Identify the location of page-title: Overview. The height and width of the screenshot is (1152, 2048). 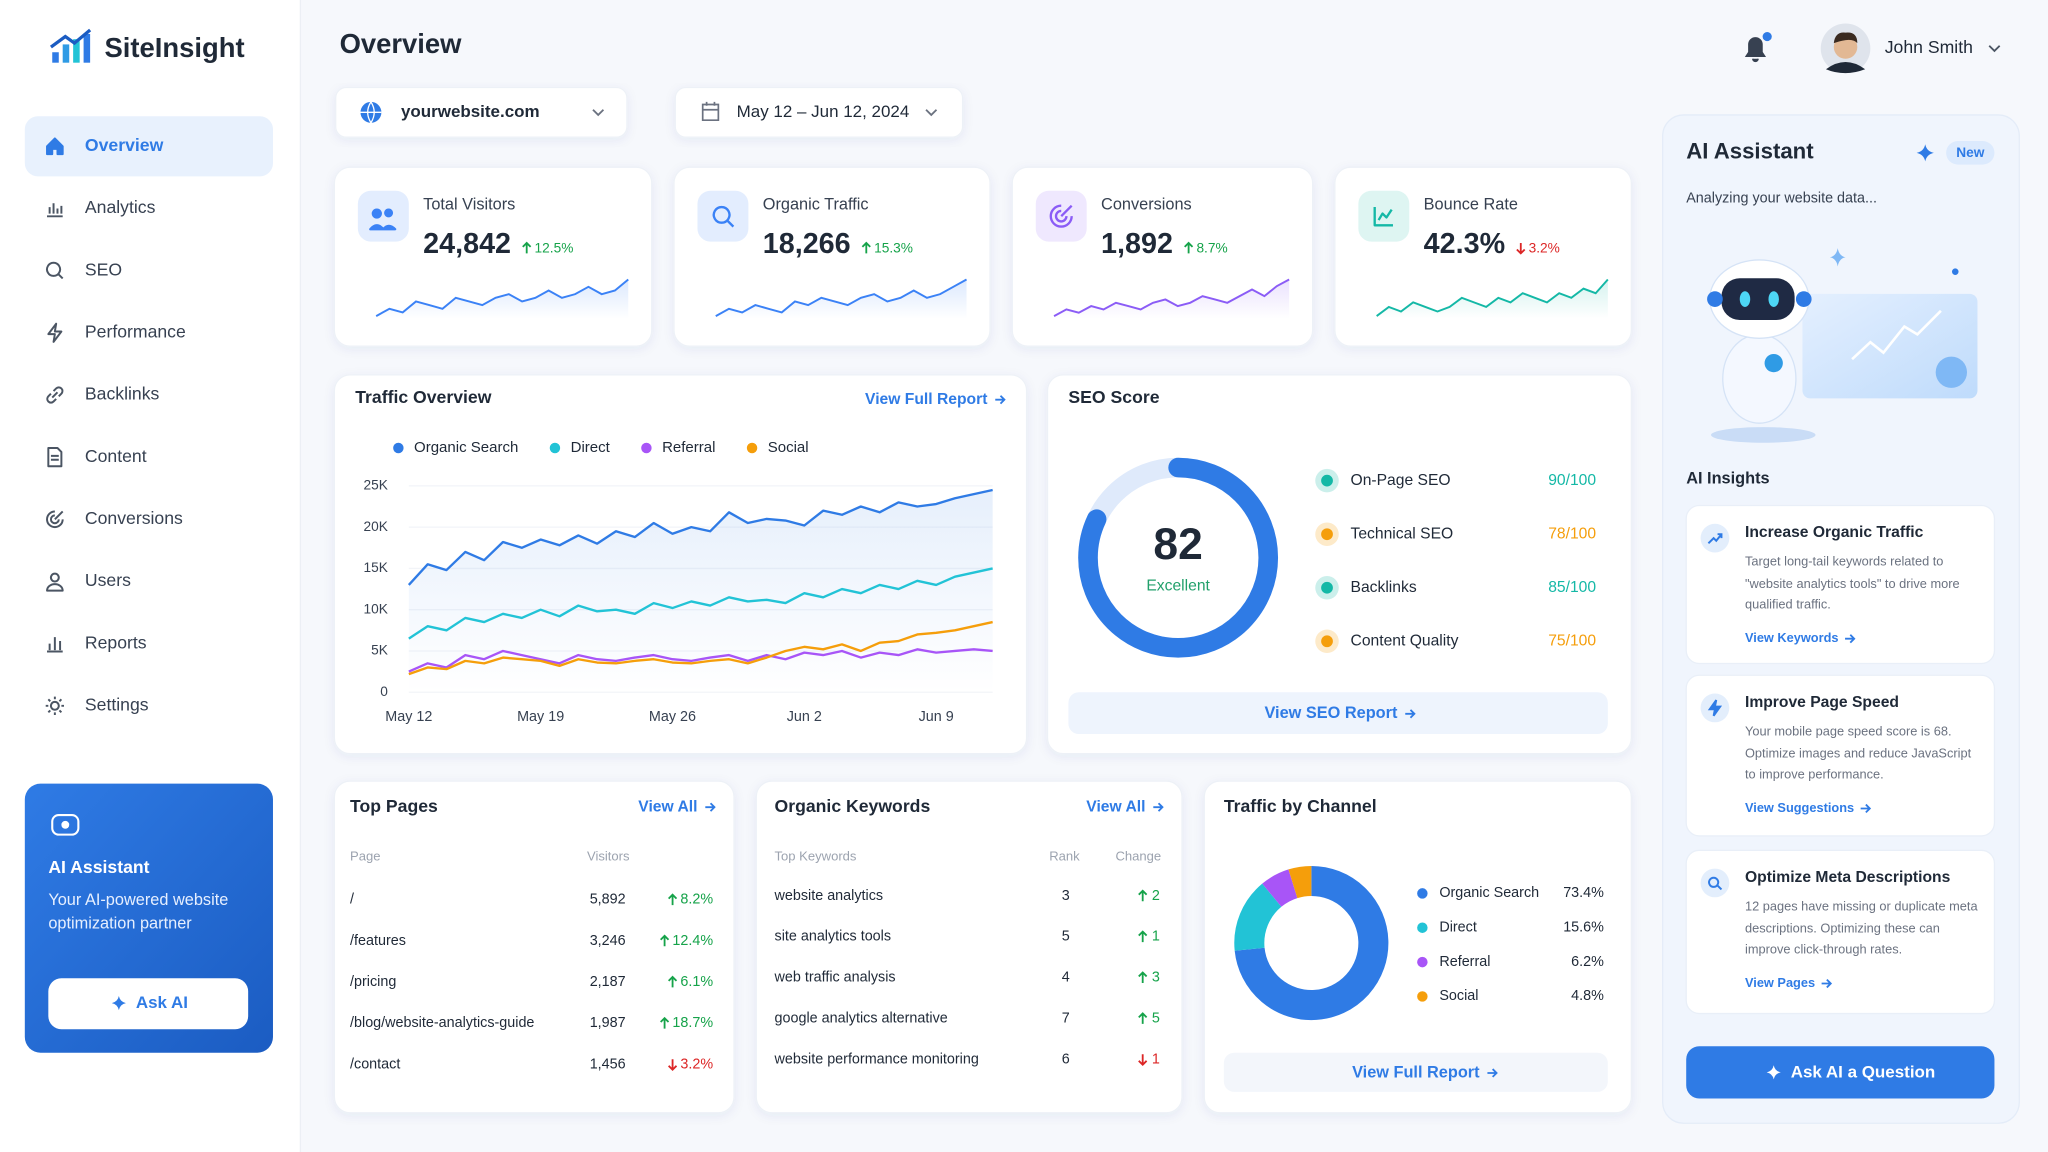
(401, 43).